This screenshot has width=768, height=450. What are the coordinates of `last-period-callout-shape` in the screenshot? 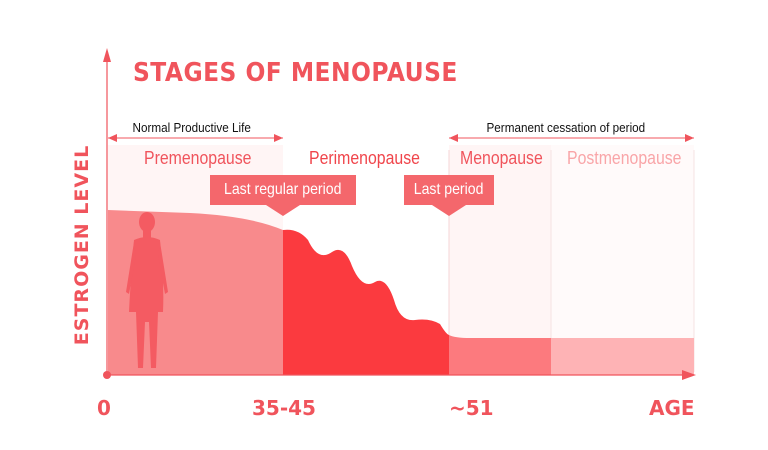 It's located at (449, 195).